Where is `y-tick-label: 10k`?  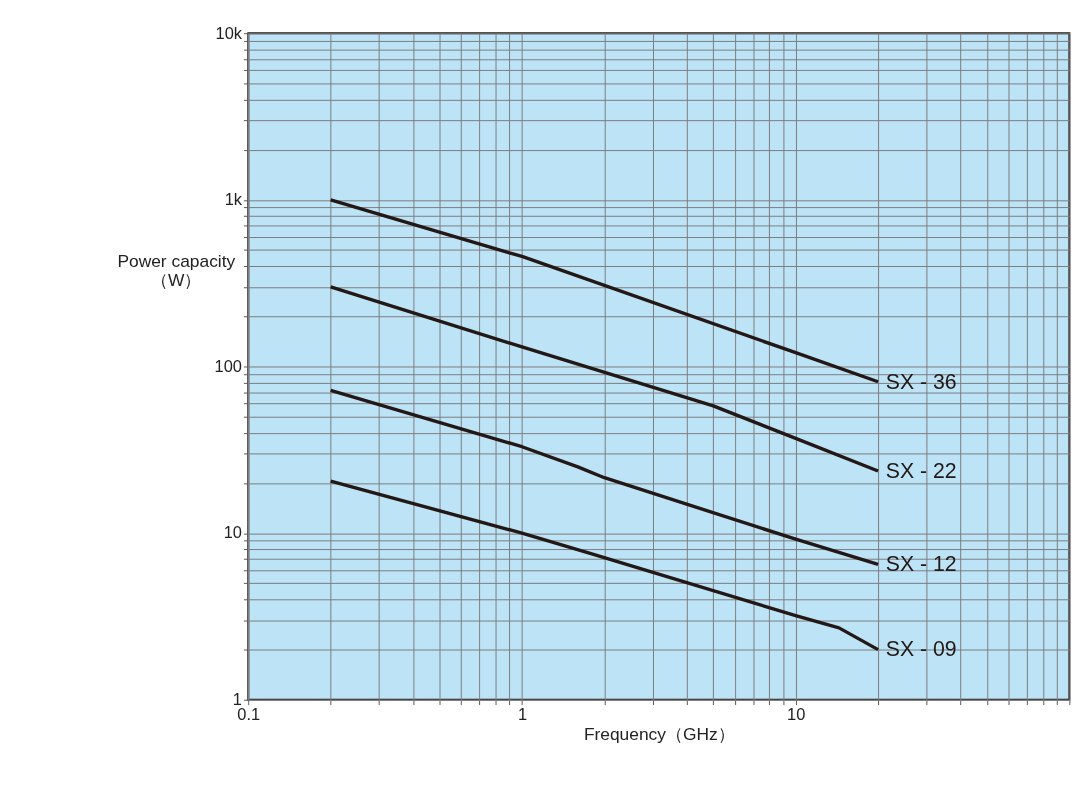 y-tick-label: 10k is located at coordinates (229, 32).